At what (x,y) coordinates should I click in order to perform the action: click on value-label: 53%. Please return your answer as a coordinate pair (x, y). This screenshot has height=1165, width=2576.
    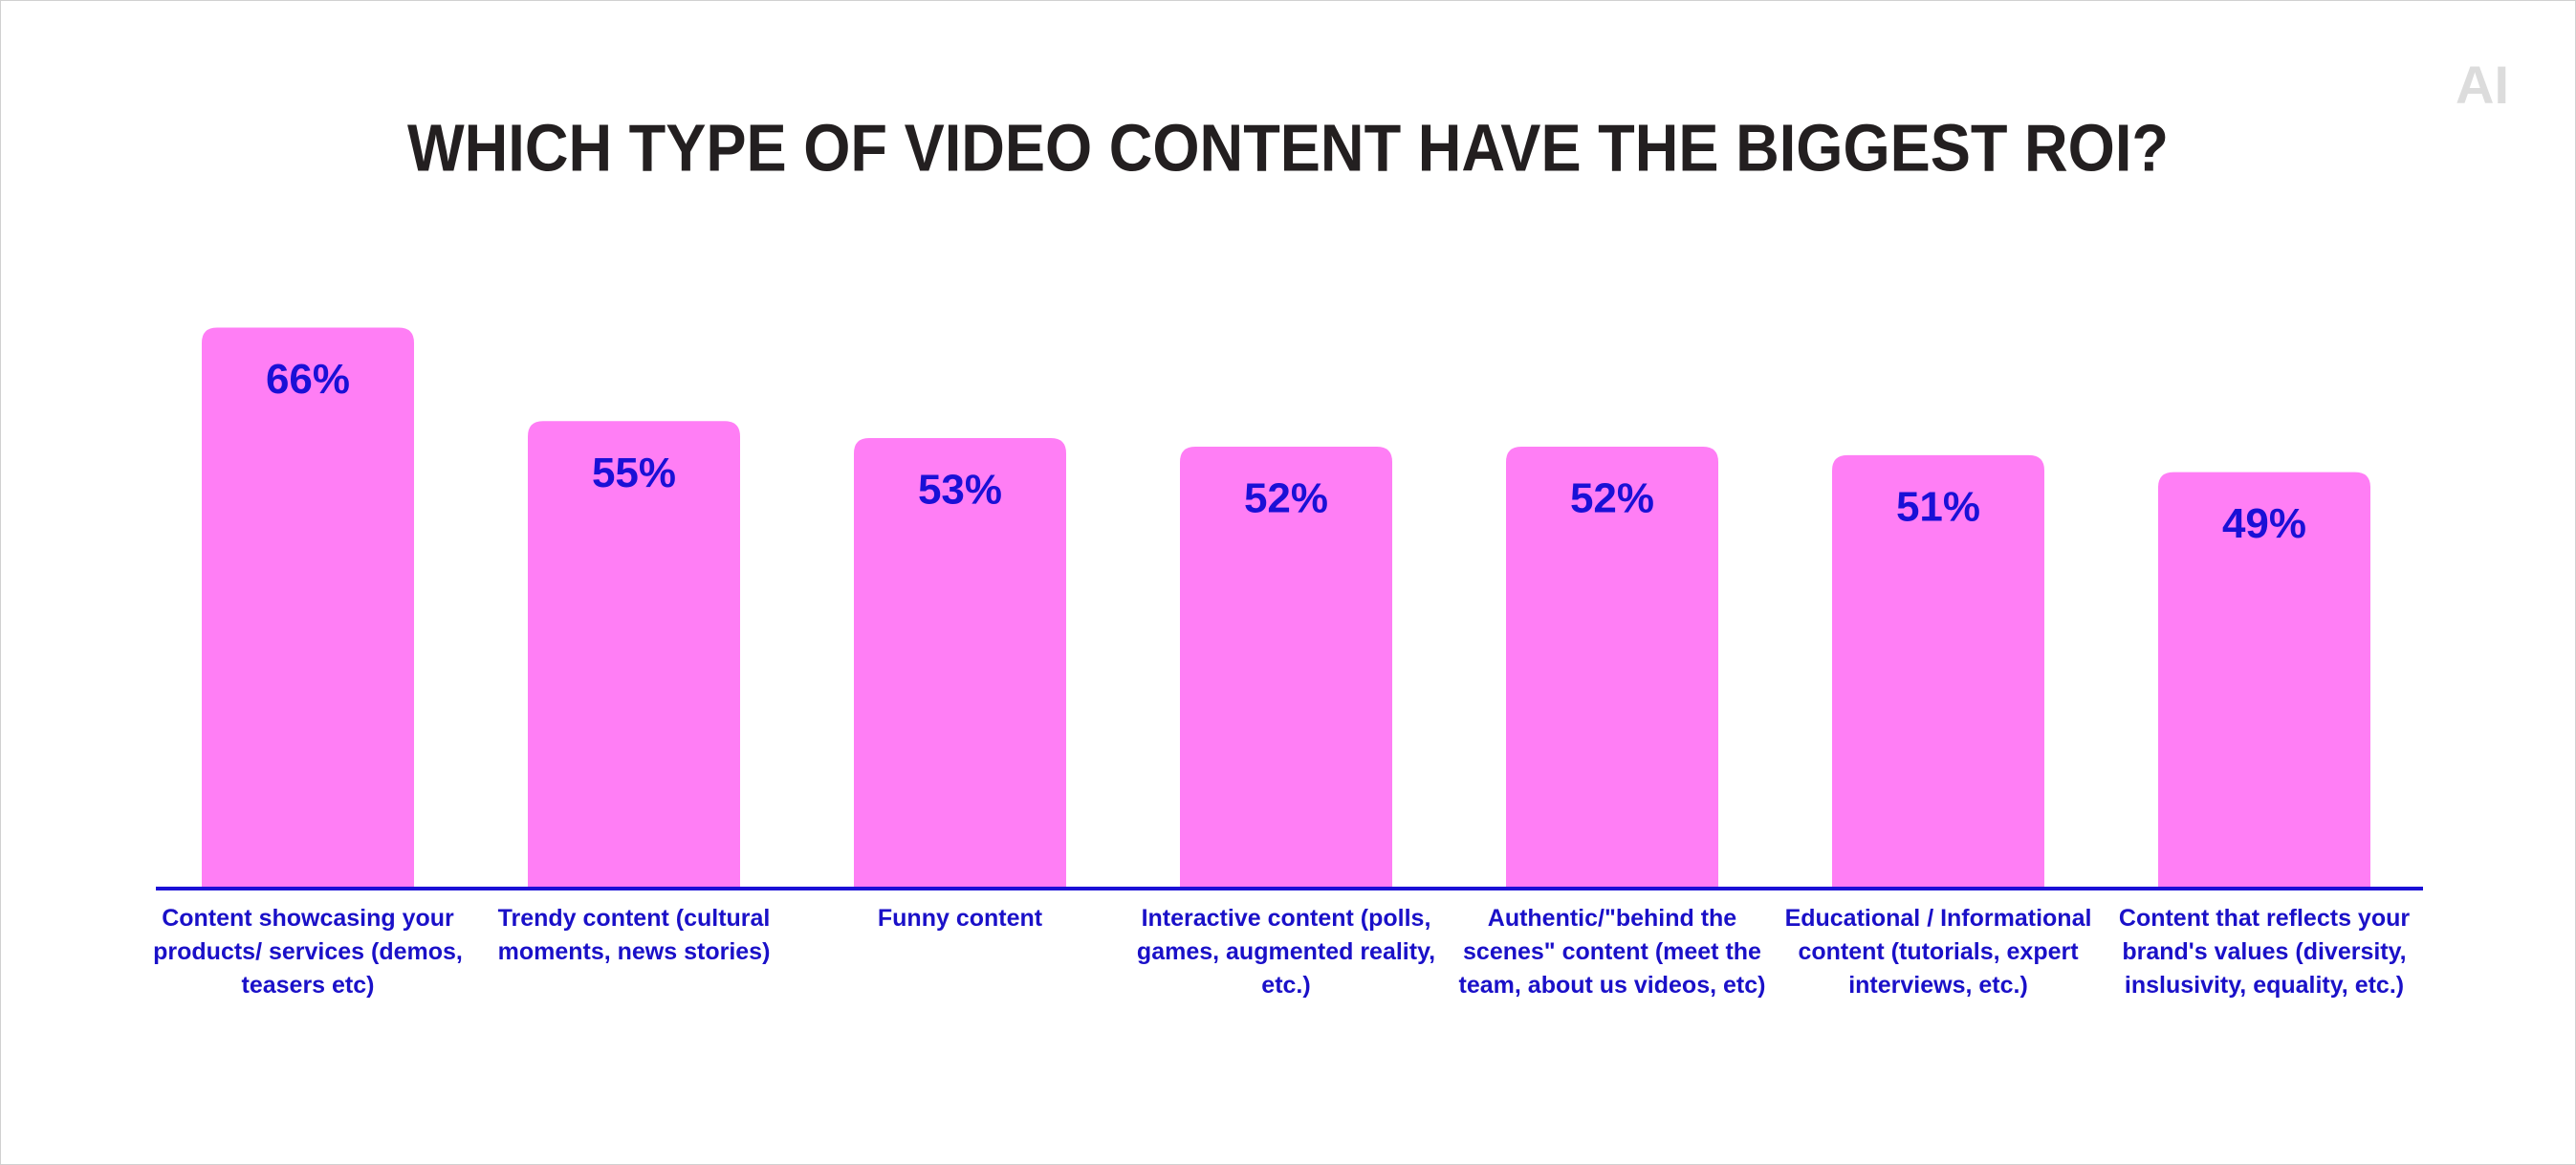
    Looking at the image, I should click on (960, 490).